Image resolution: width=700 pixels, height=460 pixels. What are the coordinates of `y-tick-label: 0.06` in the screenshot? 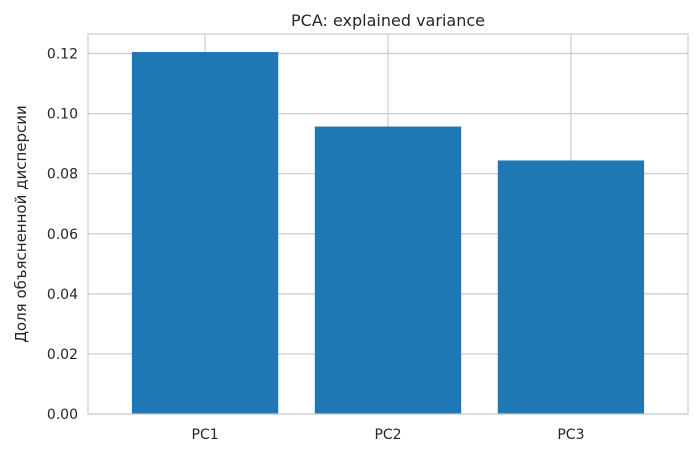 It's located at (62, 235).